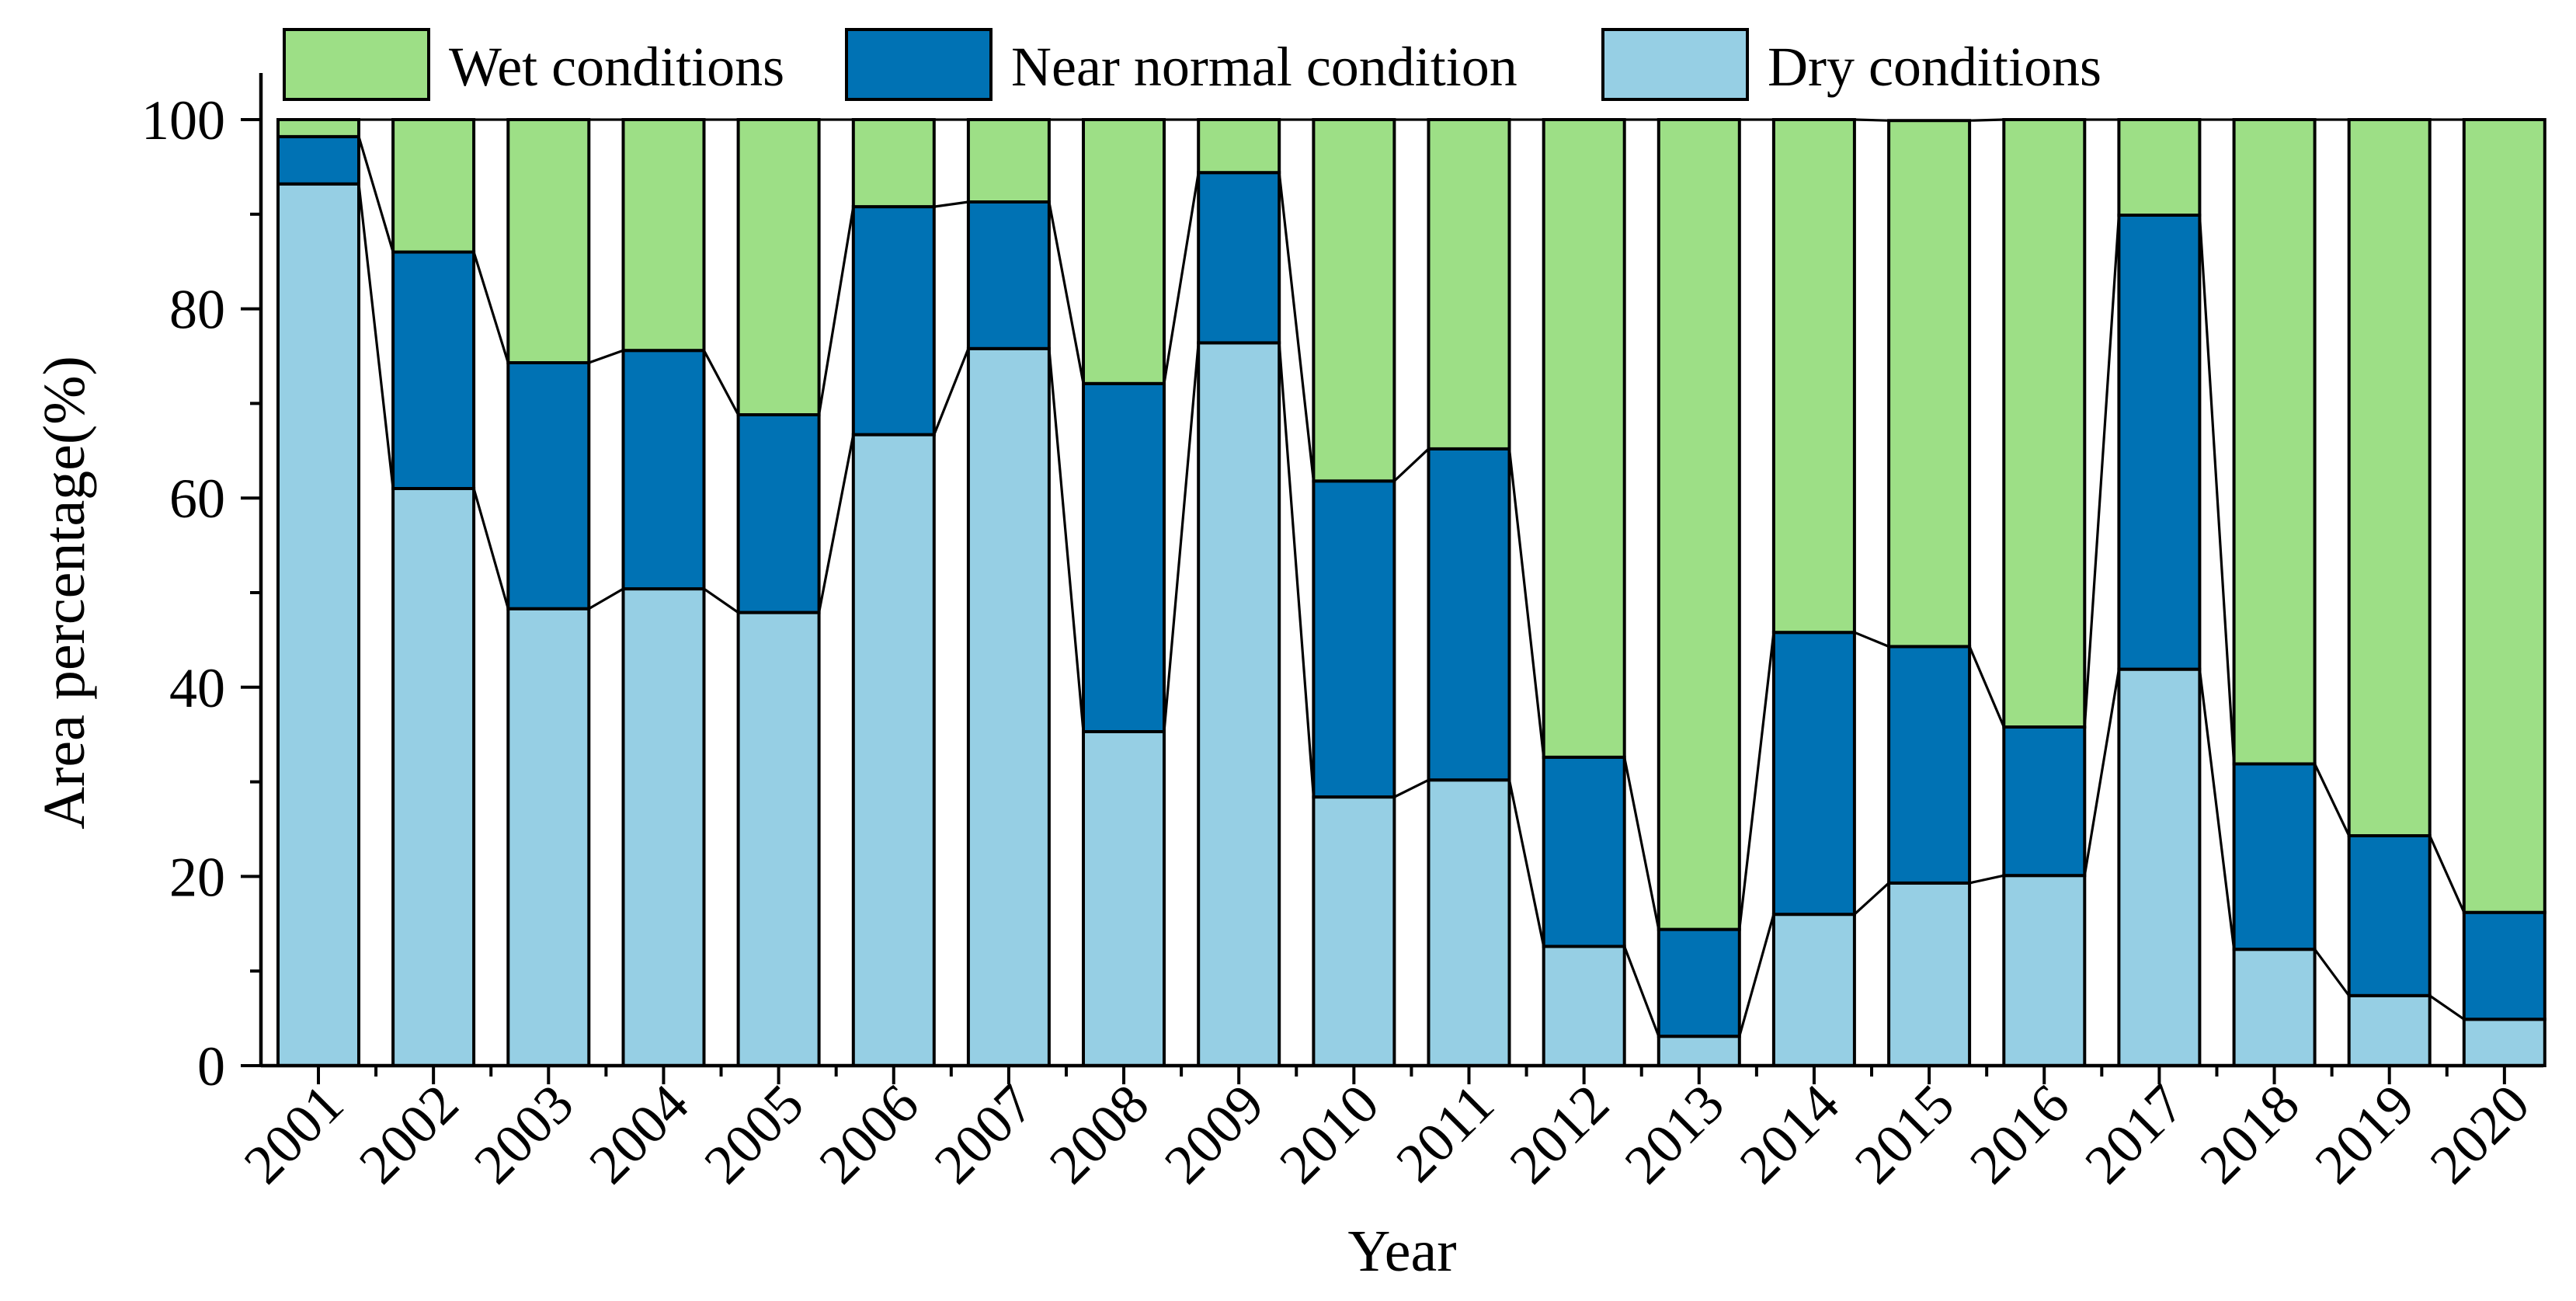 This screenshot has height=1301, width=2576. Describe the element at coordinates (408, 1134) in the screenshot. I see `x-tick-label: 2002` at that location.